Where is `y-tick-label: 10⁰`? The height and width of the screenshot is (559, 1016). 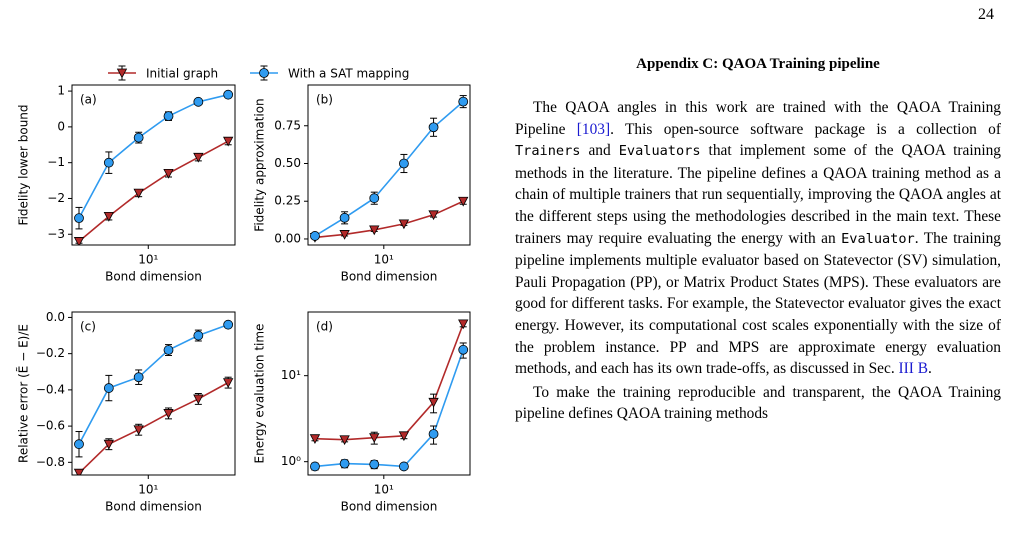
y-tick-label: 10⁰ is located at coordinates (291, 461).